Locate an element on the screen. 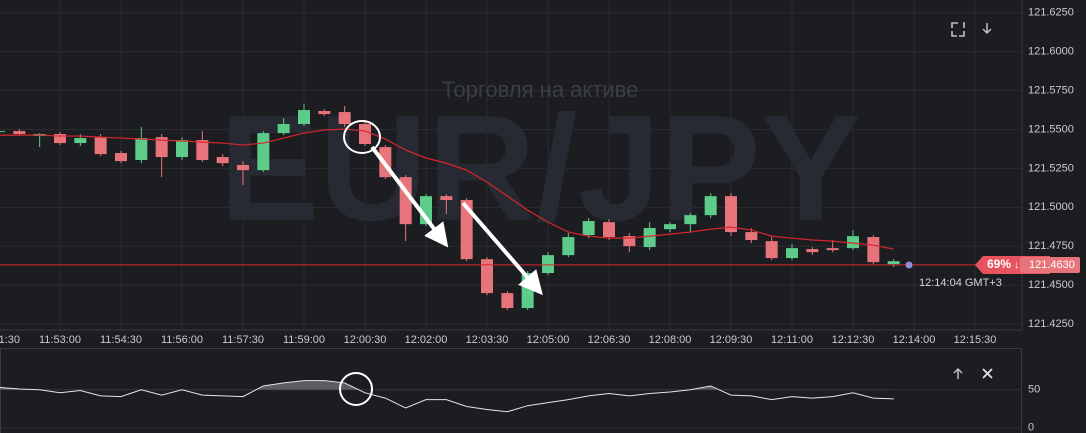 This screenshot has height=433, width=1086. y-tick-label: 121.6000 is located at coordinates (1051, 52).